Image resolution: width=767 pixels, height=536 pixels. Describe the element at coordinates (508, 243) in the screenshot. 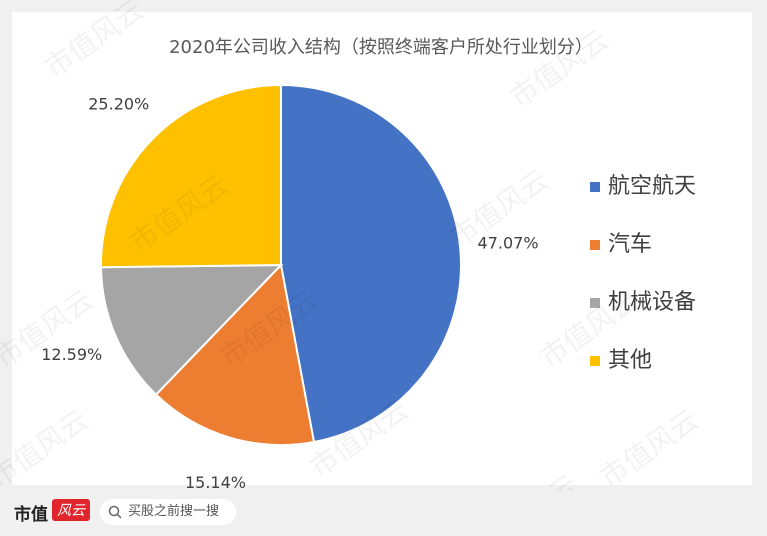

I see `data-label: 47.07%` at that location.